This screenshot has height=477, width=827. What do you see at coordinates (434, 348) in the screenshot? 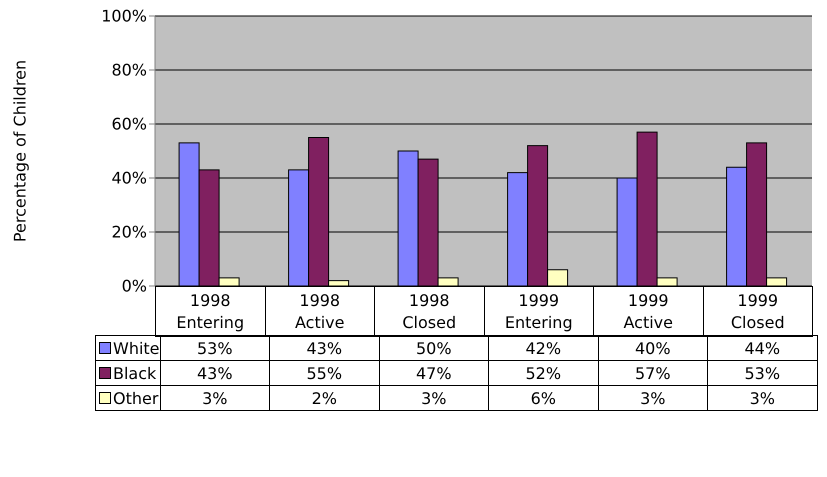
I see `data-label: 50%` at bounding box center [434, 348].